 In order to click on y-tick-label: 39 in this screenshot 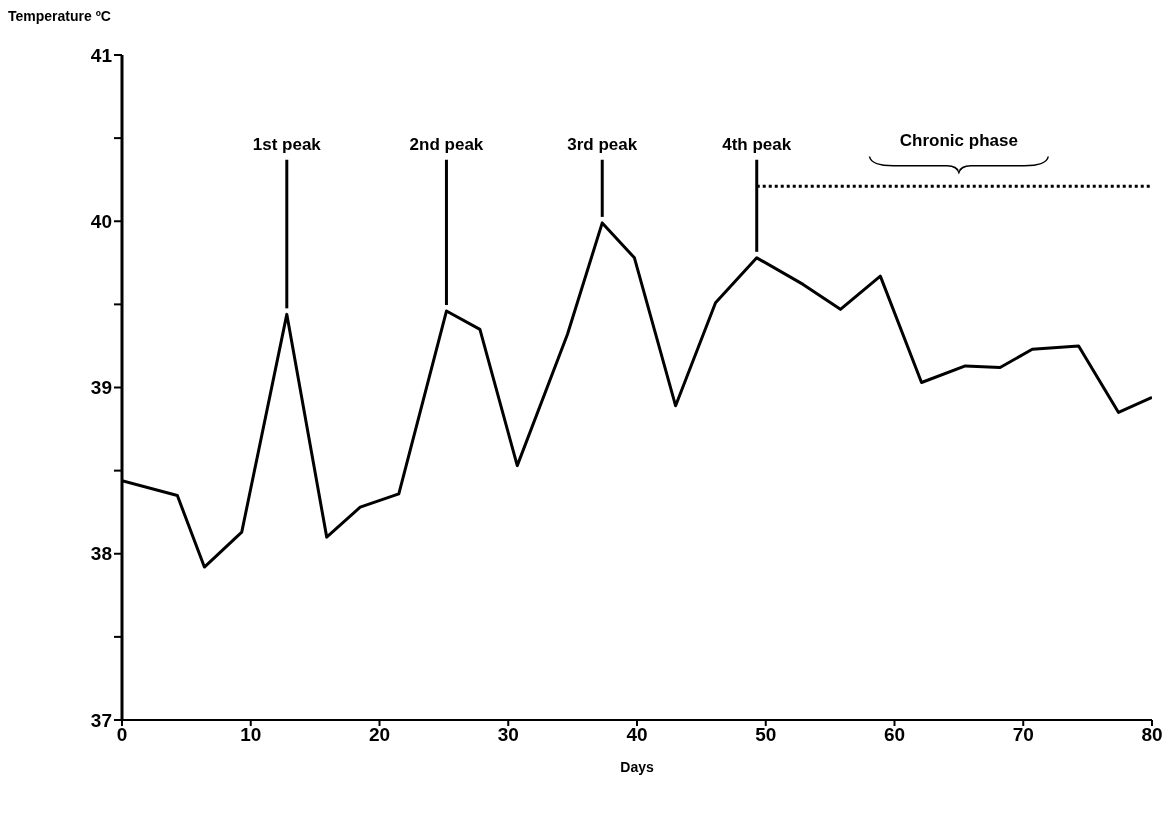, I will do `click(101, 388)`.